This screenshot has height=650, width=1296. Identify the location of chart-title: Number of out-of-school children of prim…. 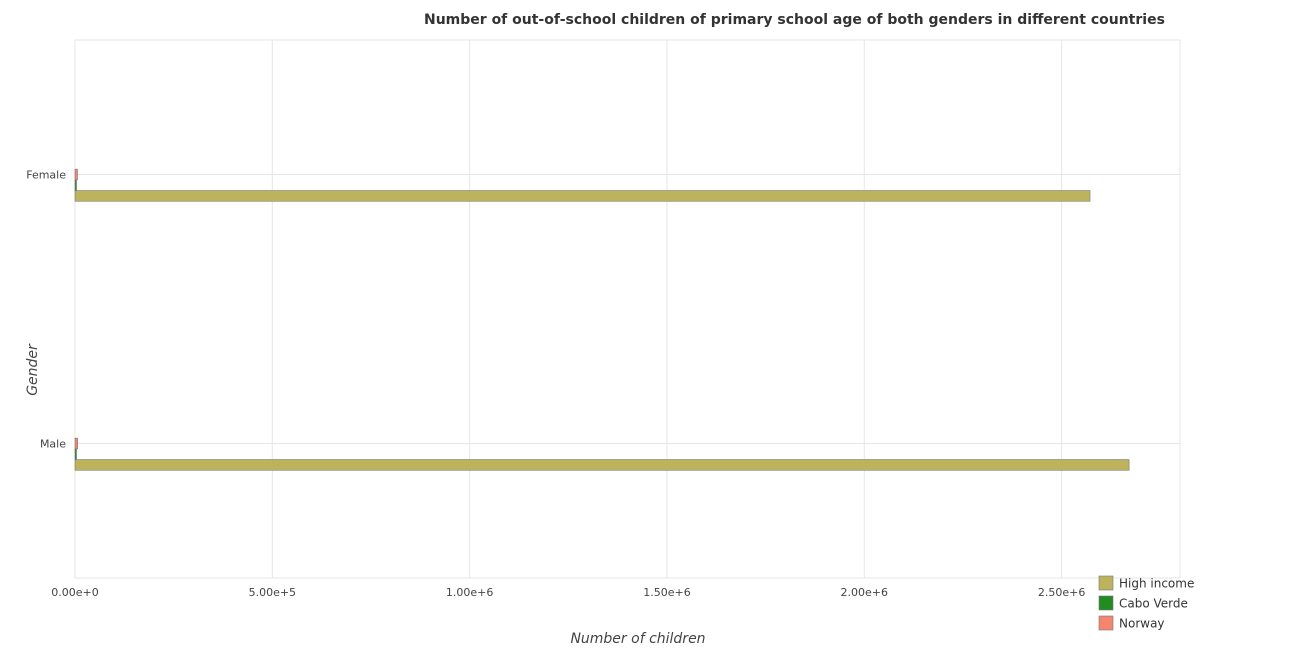
(794, 20).